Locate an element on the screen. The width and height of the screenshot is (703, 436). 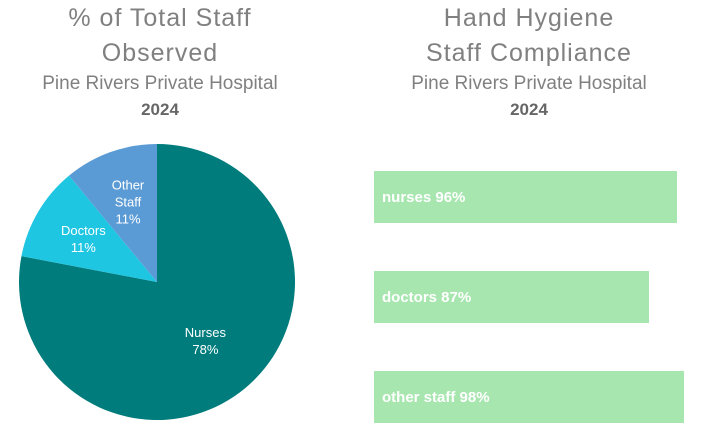
pie-slice-doctors is located at coordinates (89, 228).